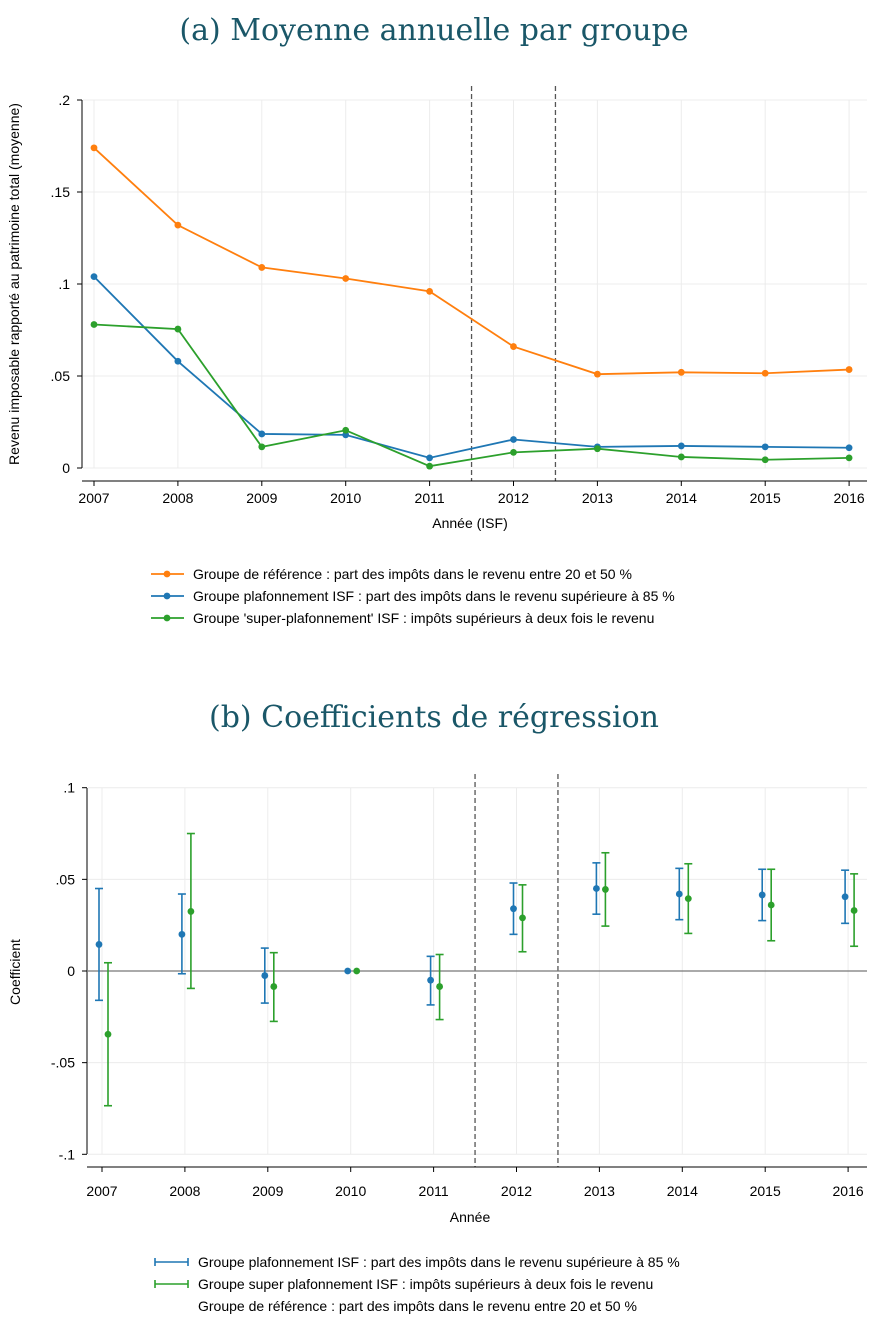 The image size is (872, 1321). What do you see at coordinates (475, 1183) in the screenshot?
I see `panel-b-x-ticks: 2007 2008 2009 2010 2011 2012 2013 2014 2015 2016` at bounding box center [475, 1183].